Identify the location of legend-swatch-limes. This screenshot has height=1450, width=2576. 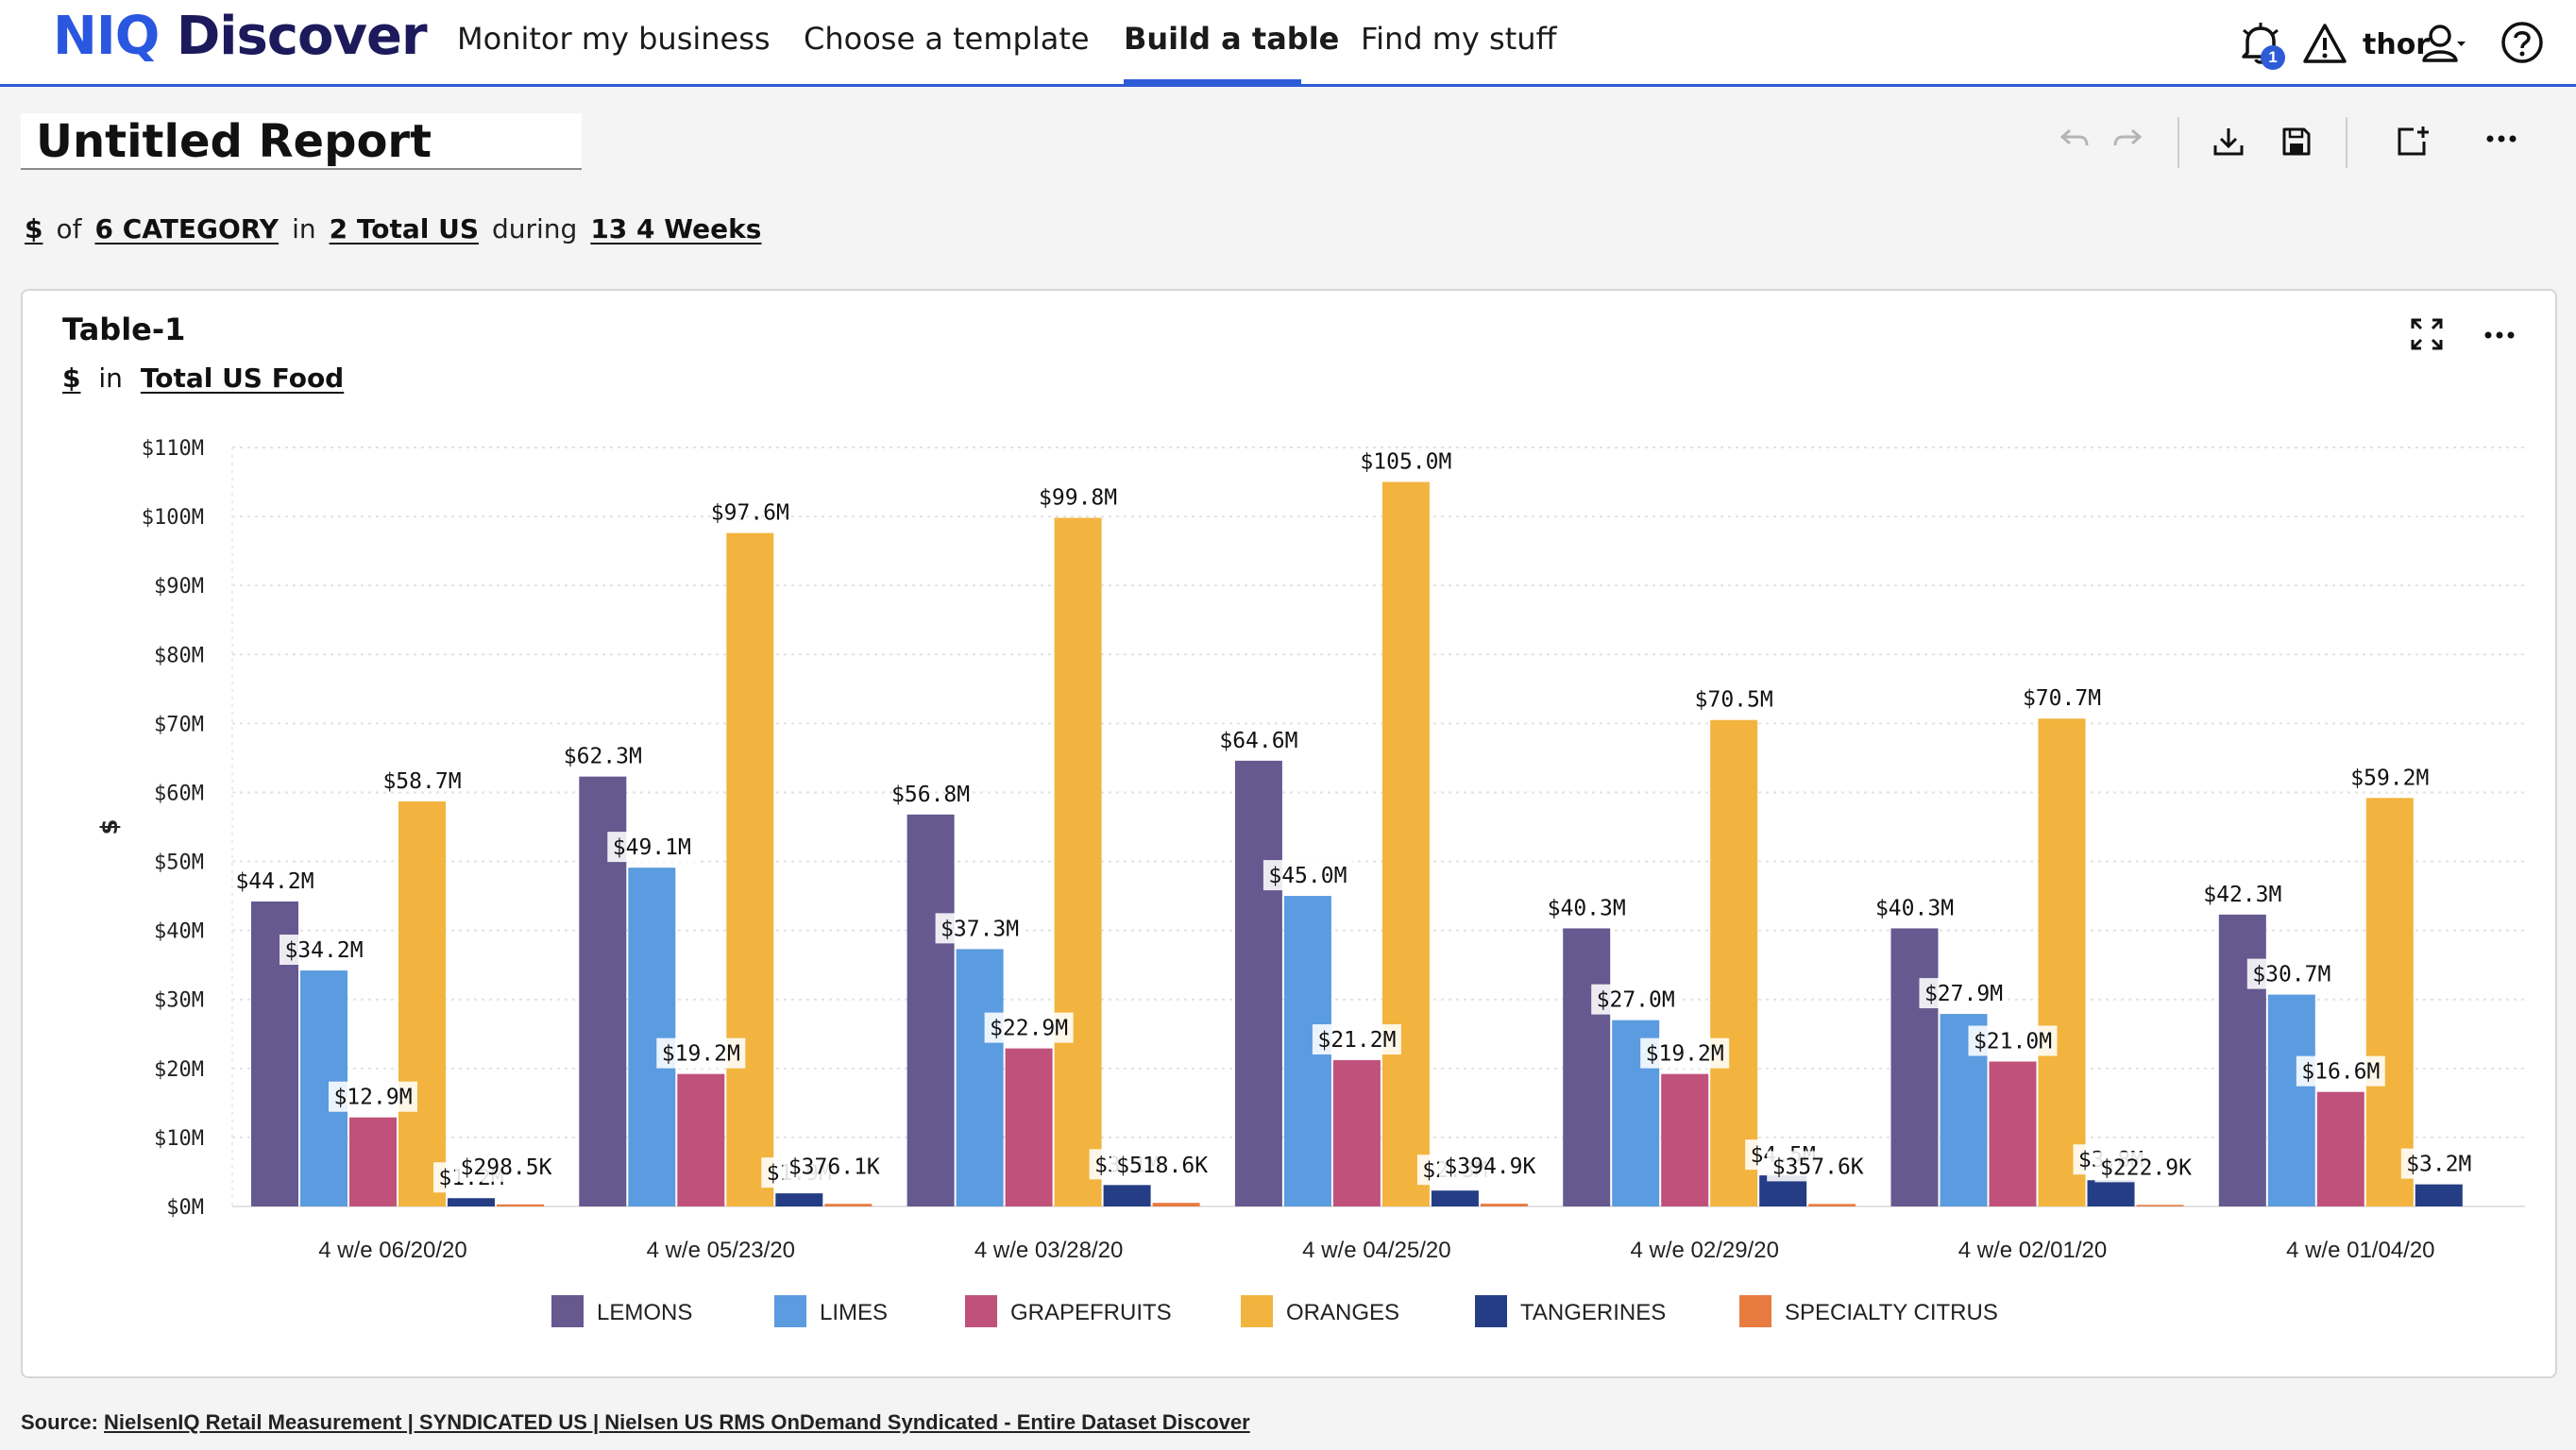
(790, 1311).